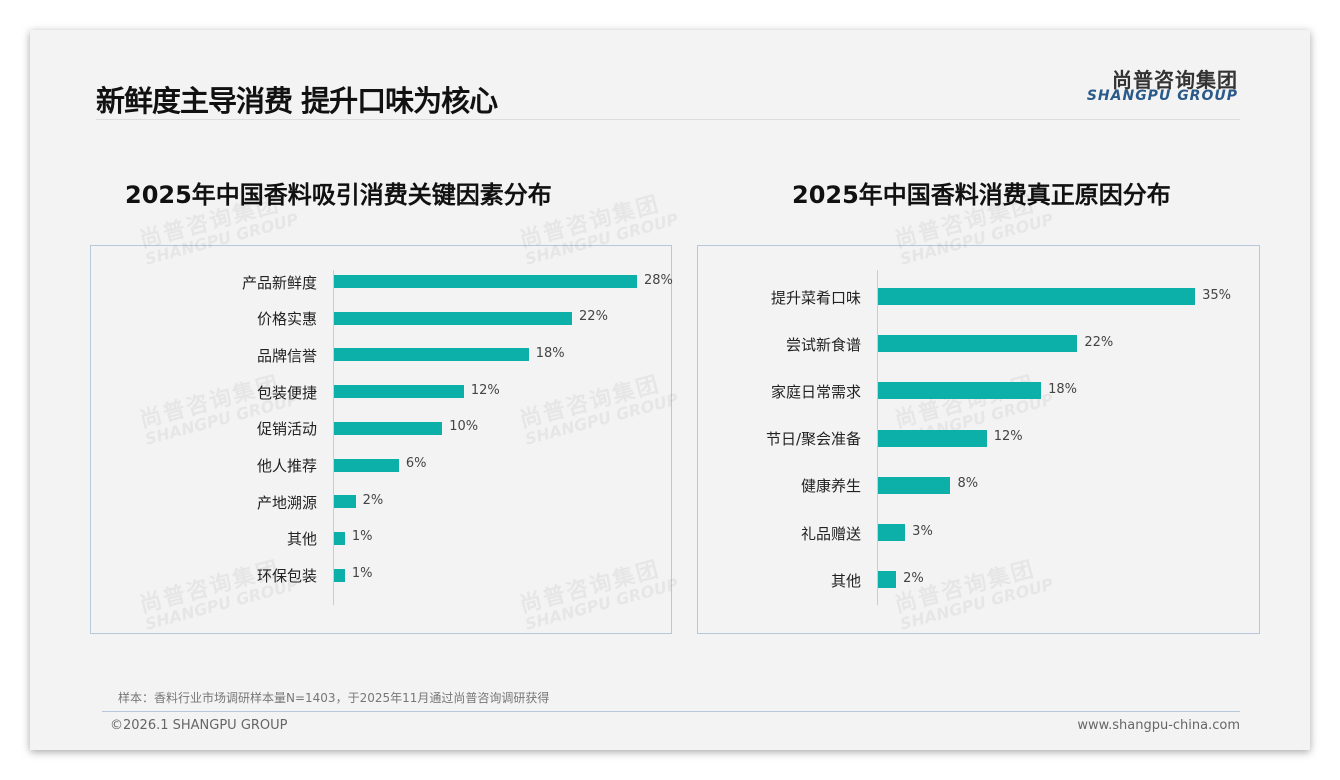 The width and height of the screenshot is (1340, 780). I want to click on category-label: 促销活动, so click(286, 429).